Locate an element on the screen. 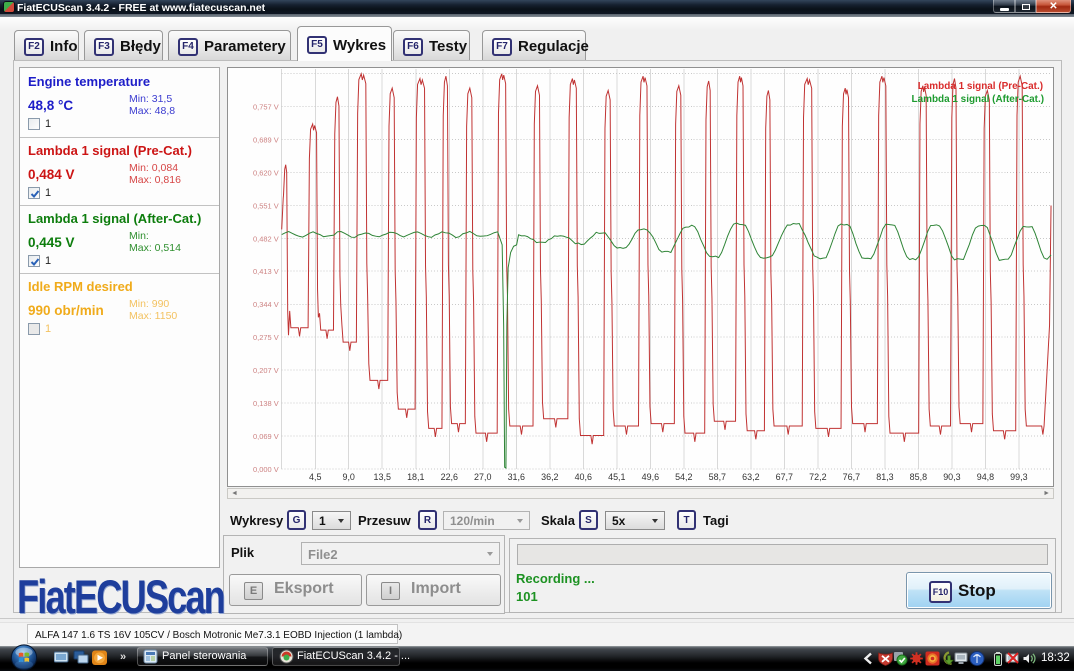 The height and width of the screenshot is (671, 1074). svg-text: 0,413 V is located at coordinates (266, 271).